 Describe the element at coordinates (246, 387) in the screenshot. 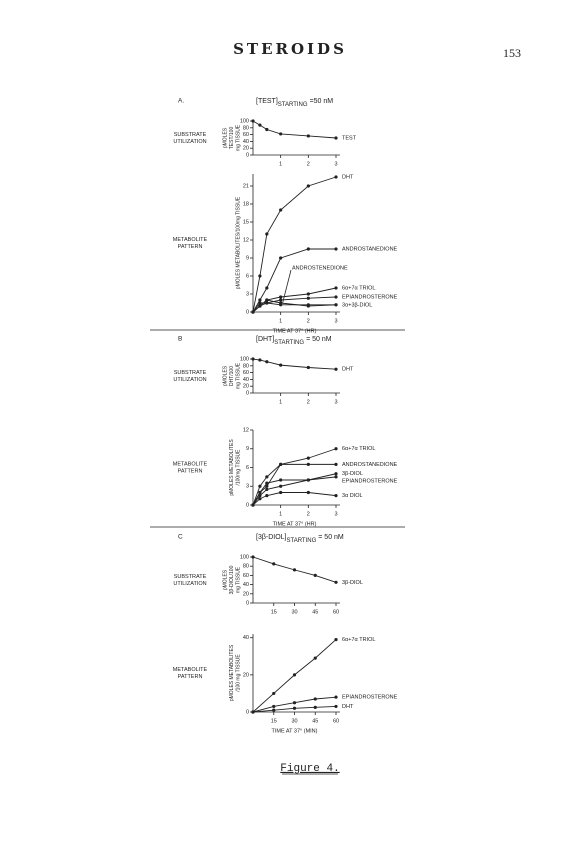

I see `y-tick-label: 20` at that location.